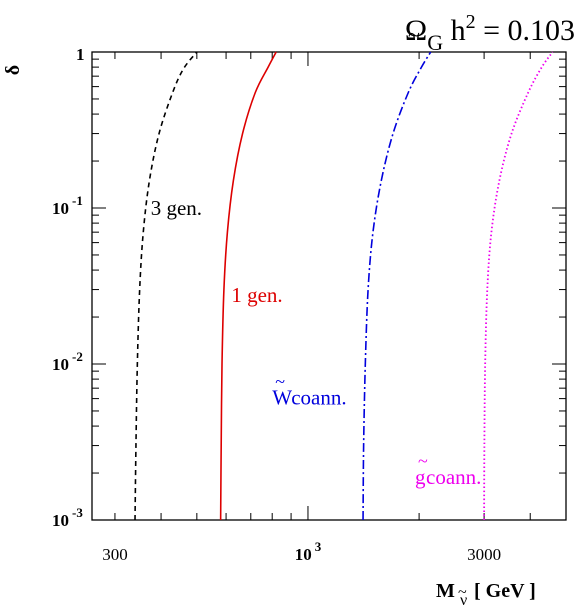  I want to click on series-label-1: 3 gen., so click(176, 208).